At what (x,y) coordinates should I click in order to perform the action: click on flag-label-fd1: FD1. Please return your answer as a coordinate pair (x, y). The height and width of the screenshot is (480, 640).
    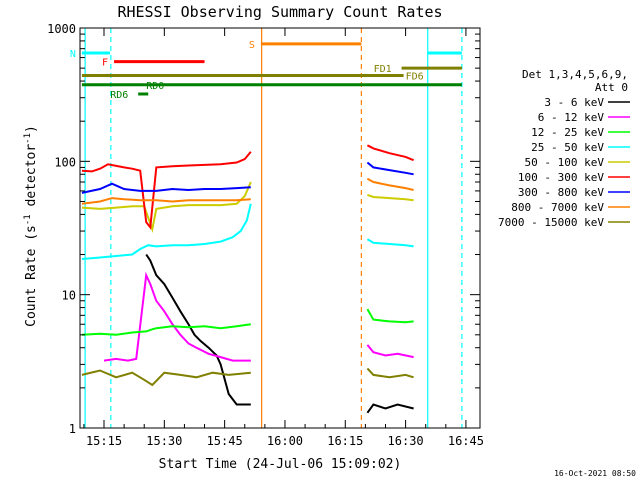
    Looking at the image, I should click on (383, 69).